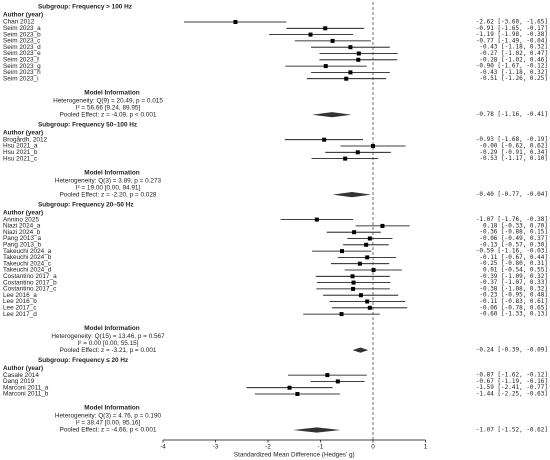 The width and height of the screenshot is (550, 460). What do you see at coordinates (108, 114) in the screenshot?
I see `pooled-text: Pooled Effect: z = -4.09, p < 0.001` at bounding box center [108, 114].